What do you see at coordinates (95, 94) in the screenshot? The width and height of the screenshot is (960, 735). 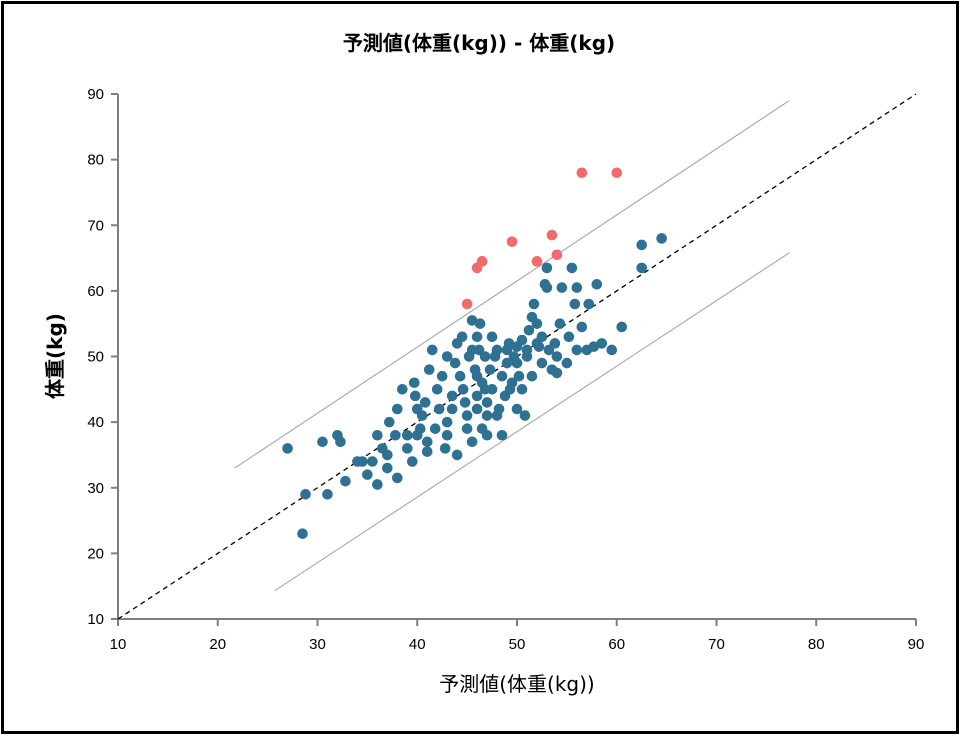 I see `y-tick-label: 90` at bounding box center [95, 94].